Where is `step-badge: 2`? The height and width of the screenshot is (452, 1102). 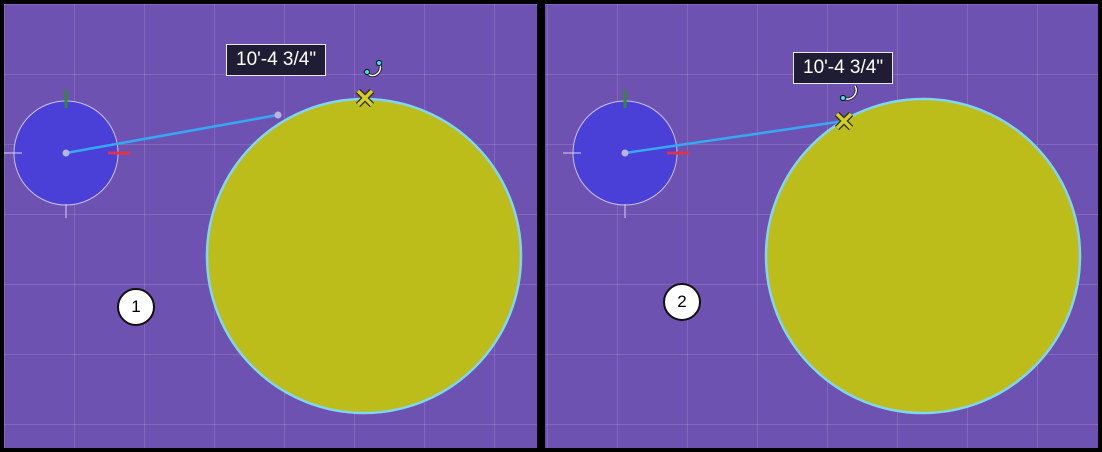
step-badge: 2 is located at coordinates (682, 302).